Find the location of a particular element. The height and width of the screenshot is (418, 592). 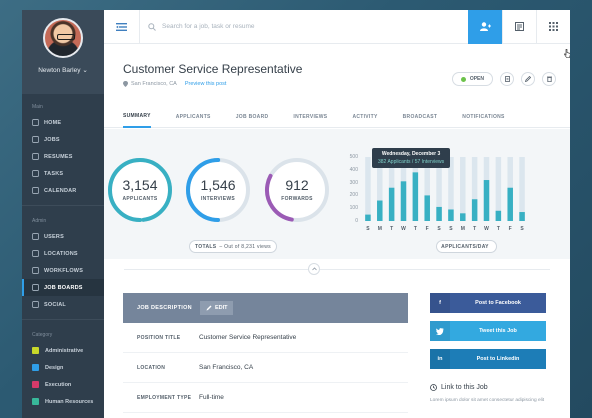

sidebar-item-label: USERS is located at coordinates (54, 236).